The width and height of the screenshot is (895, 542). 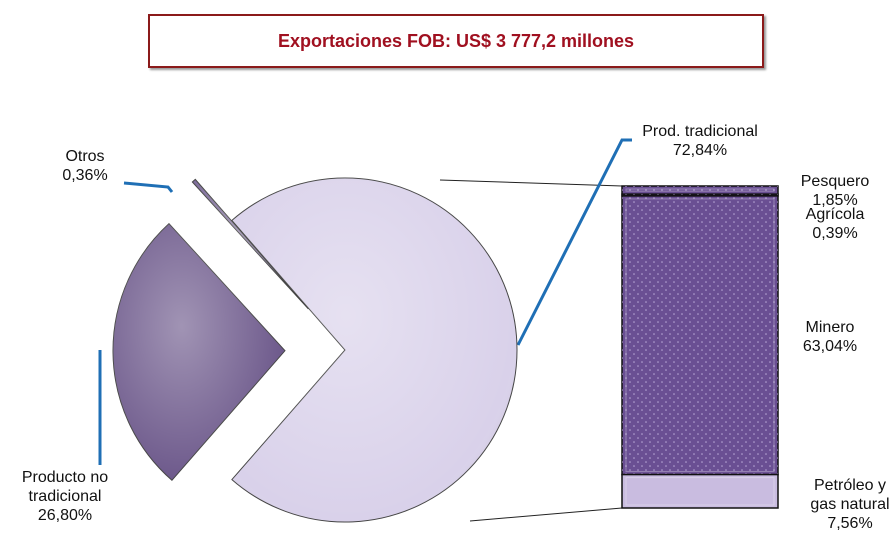 I want to click on chart-title: Exportaciones FOB: US$ 3 777,2 millones, so click(x=456, y=41).